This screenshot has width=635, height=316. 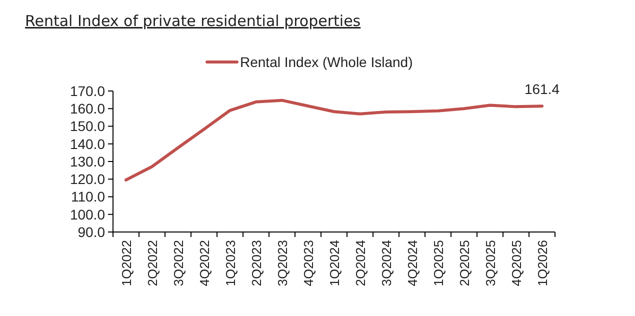 I want to click on x-tick-label: 1Q2025, so click(x=438, y=263).